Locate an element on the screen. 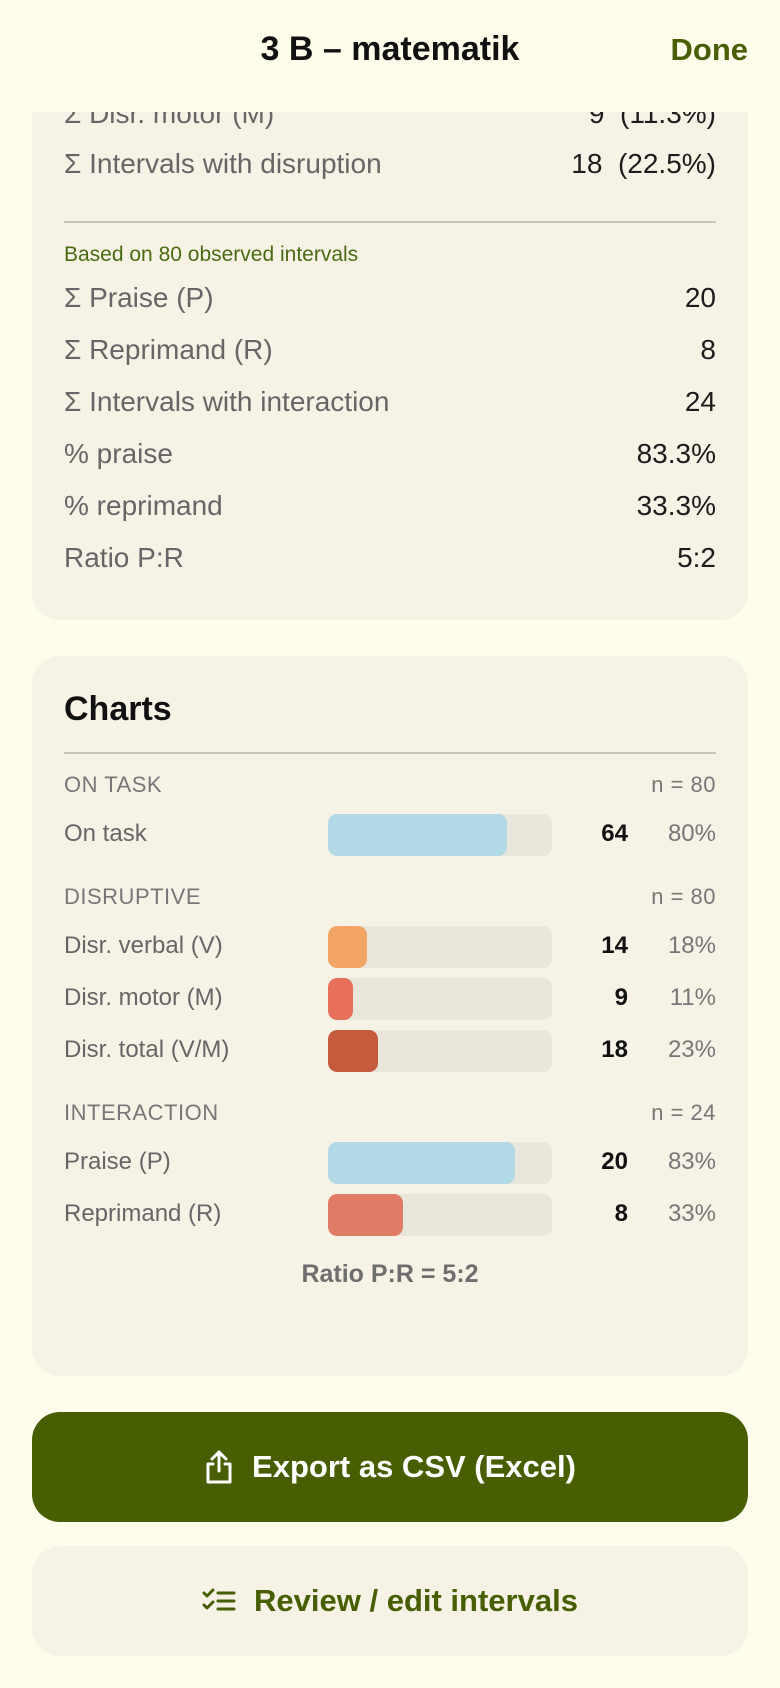  bar-label: Praise (P) is located at coordinates (117, 1161).